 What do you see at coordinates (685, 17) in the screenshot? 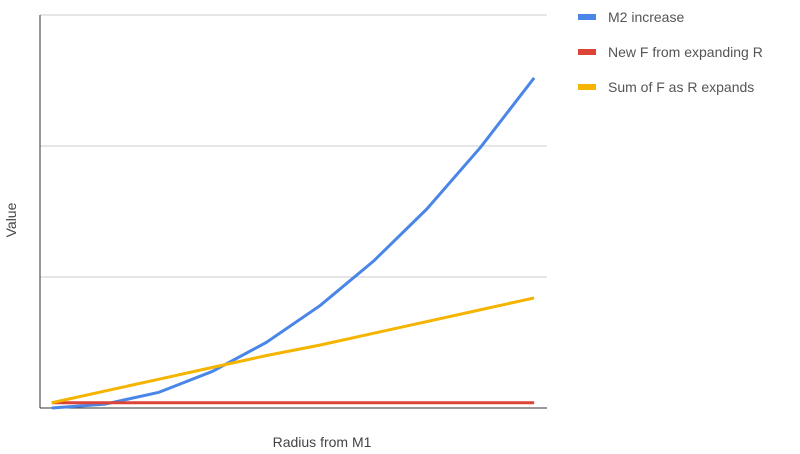
I see `legend-entry: M2 increase` at bounding box center [685, 17].